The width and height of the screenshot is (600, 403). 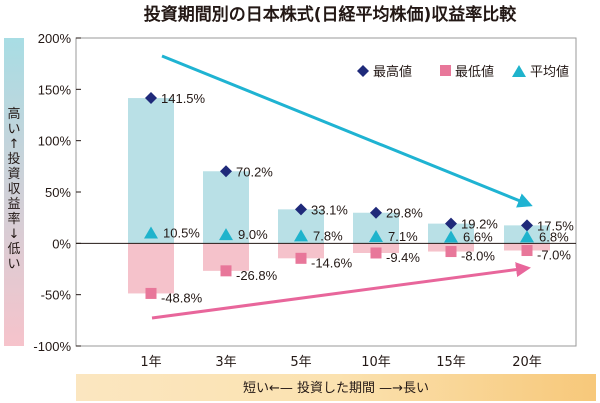 I want to click on legend-marker-min, so click(x=445, y=70).